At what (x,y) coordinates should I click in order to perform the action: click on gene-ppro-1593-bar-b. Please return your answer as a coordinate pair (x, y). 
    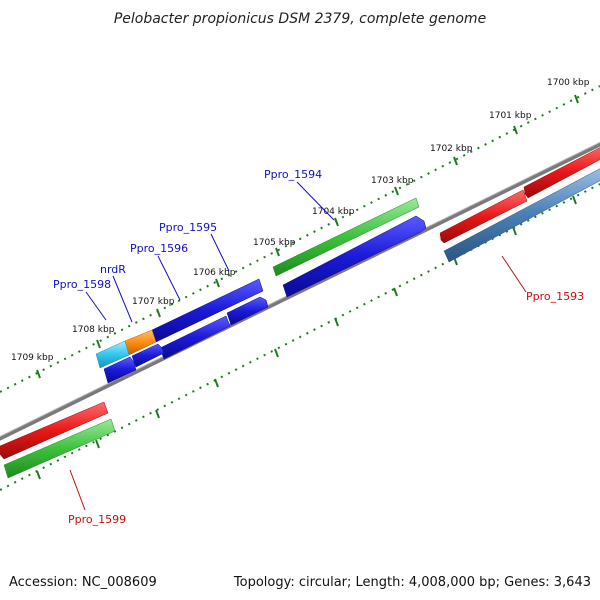
    Looking at the image, I should click on (561, 172).